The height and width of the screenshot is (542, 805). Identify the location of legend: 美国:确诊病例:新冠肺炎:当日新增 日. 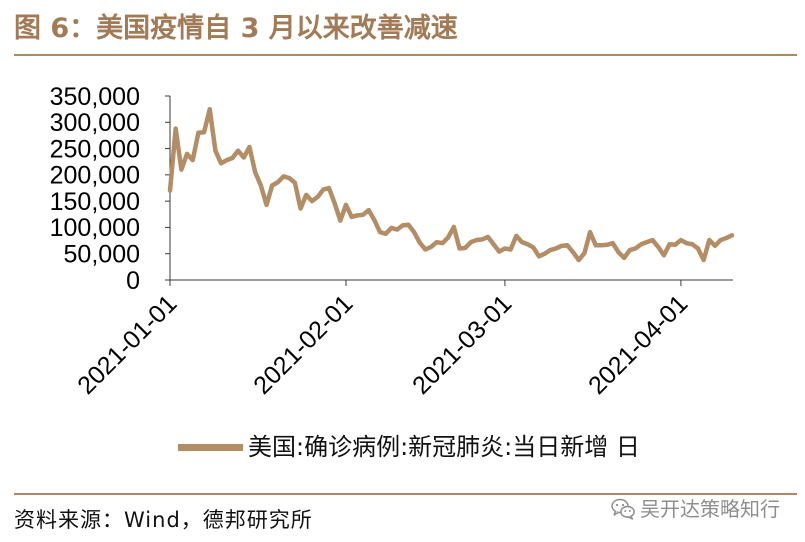
(409, 447).